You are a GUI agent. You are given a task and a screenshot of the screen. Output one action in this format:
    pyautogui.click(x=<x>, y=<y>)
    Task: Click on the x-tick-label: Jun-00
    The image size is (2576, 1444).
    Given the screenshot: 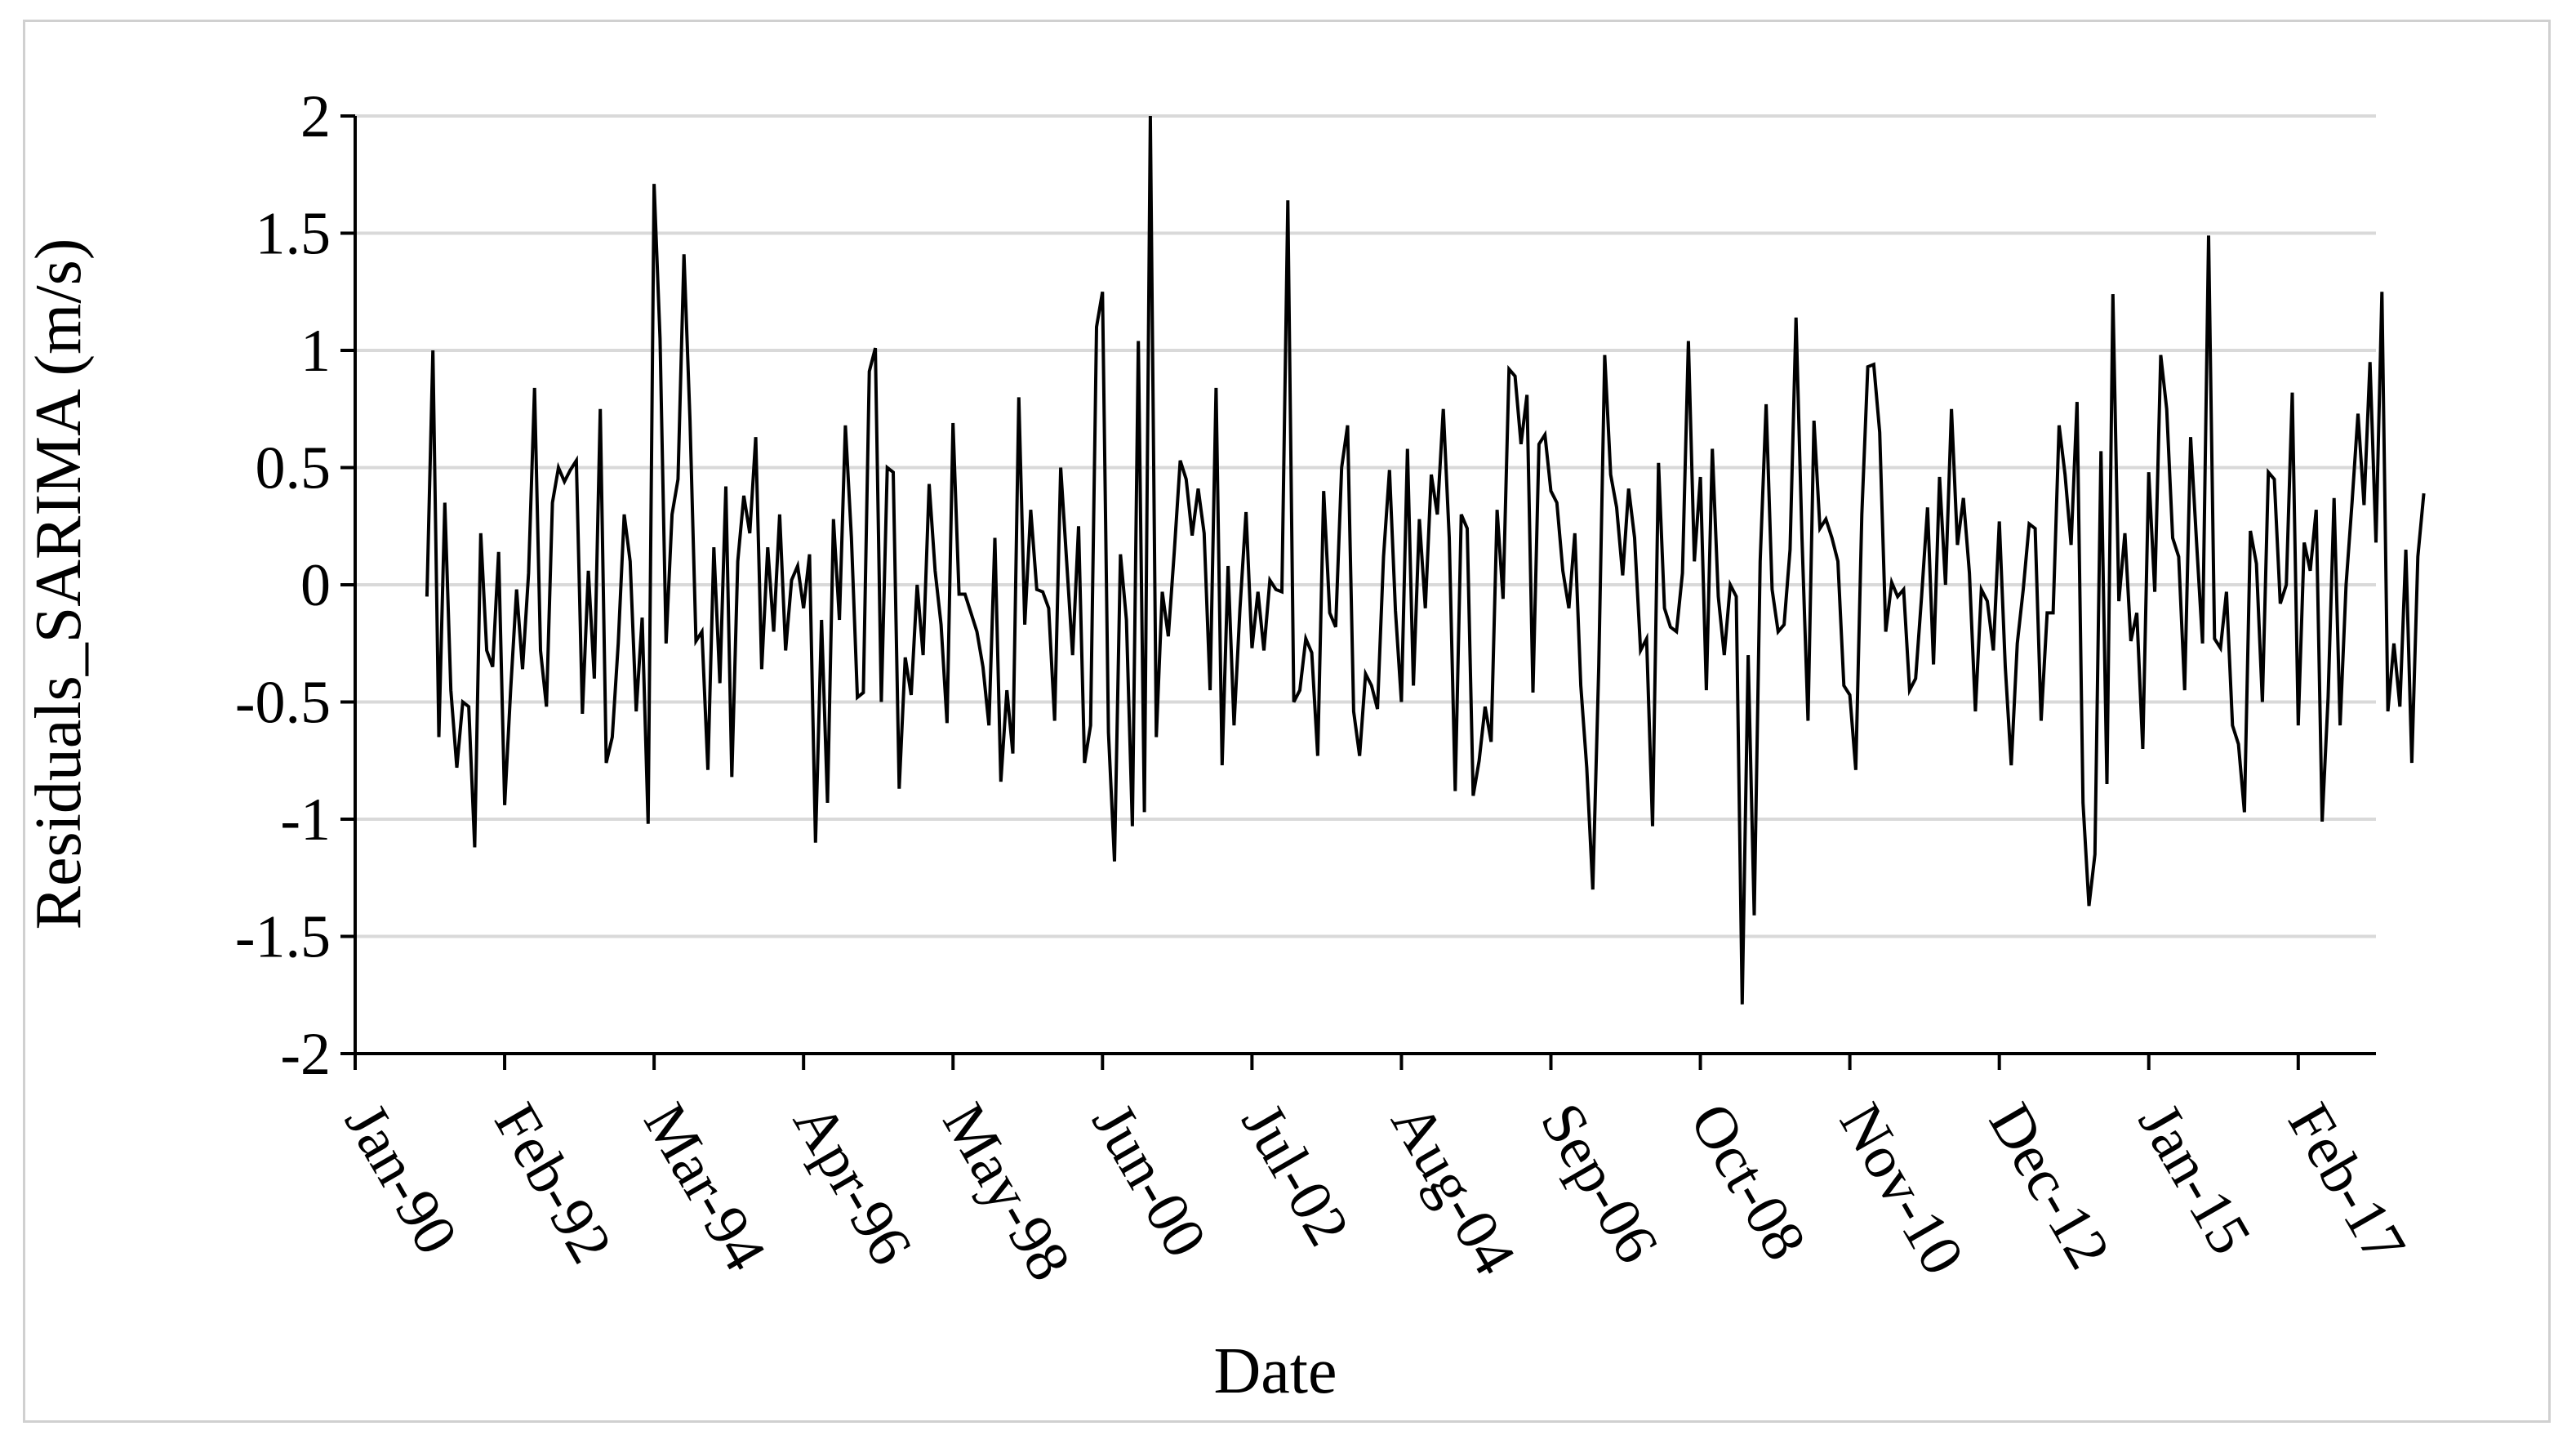 What is the action you would take?
    pyautogui.click(x=1149, y=1180)
    